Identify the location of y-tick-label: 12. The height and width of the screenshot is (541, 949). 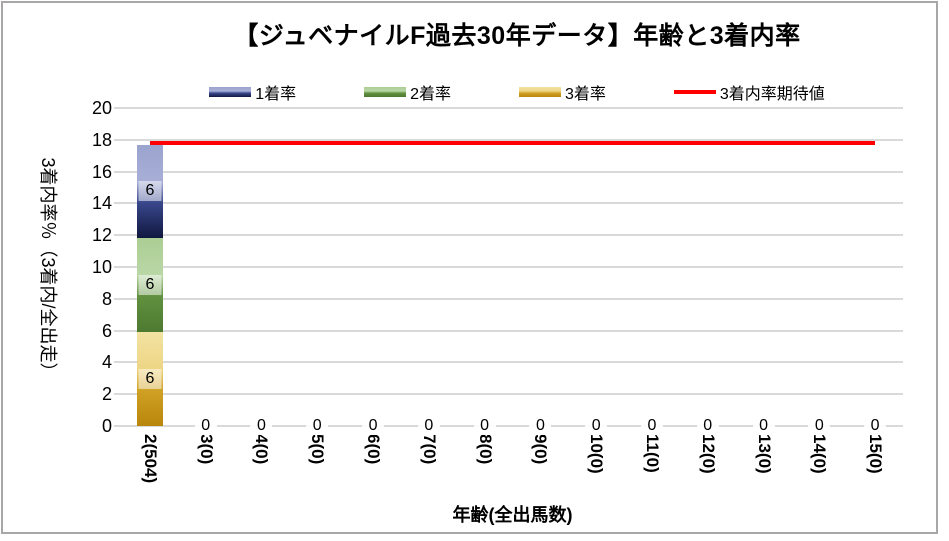
(101, 235).